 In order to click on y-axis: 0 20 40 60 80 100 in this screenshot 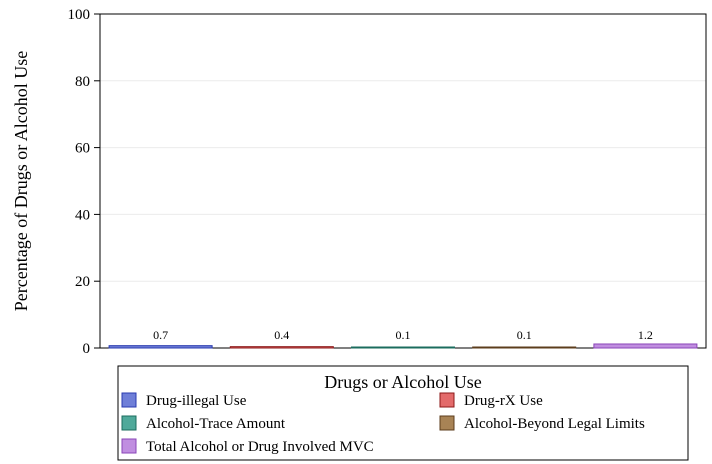, I will do `click(84, 182)`.